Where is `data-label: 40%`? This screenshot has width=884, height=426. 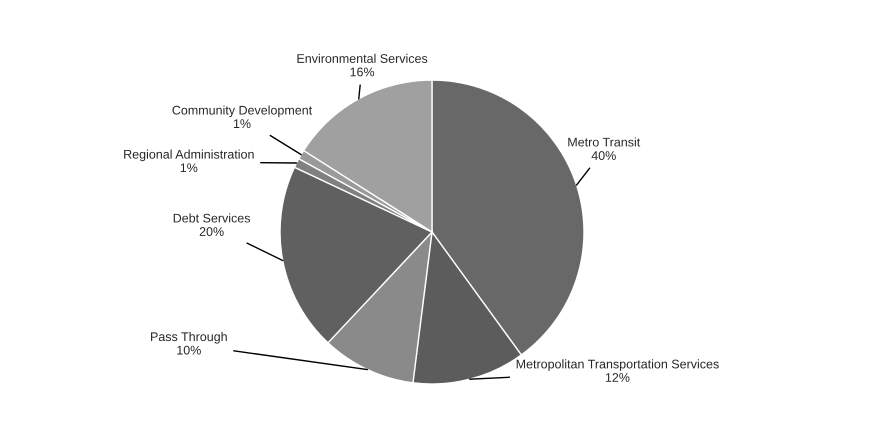
data-label: 40% is located at coordinates (604, 155).